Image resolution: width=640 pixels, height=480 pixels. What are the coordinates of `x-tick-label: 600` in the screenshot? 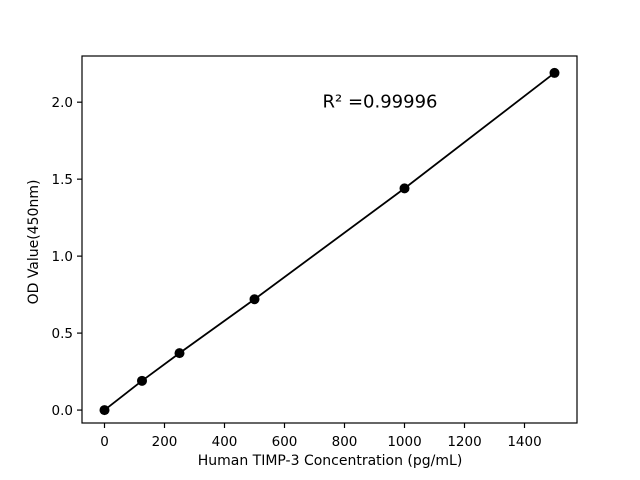 It's located at (285, 442).